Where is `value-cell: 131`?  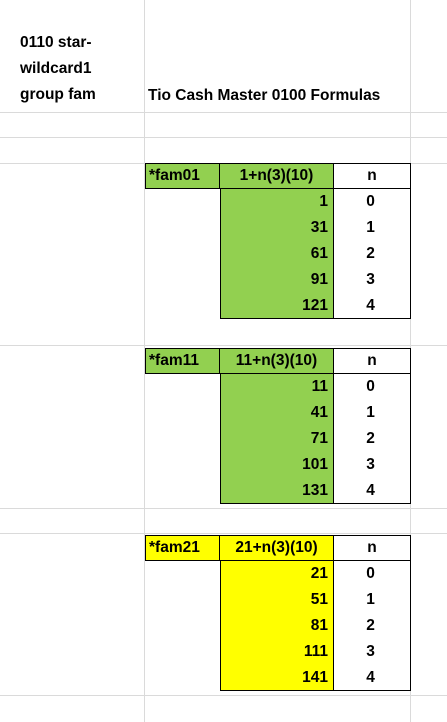
value-cell: 131 is located at coordinates (315, 490).